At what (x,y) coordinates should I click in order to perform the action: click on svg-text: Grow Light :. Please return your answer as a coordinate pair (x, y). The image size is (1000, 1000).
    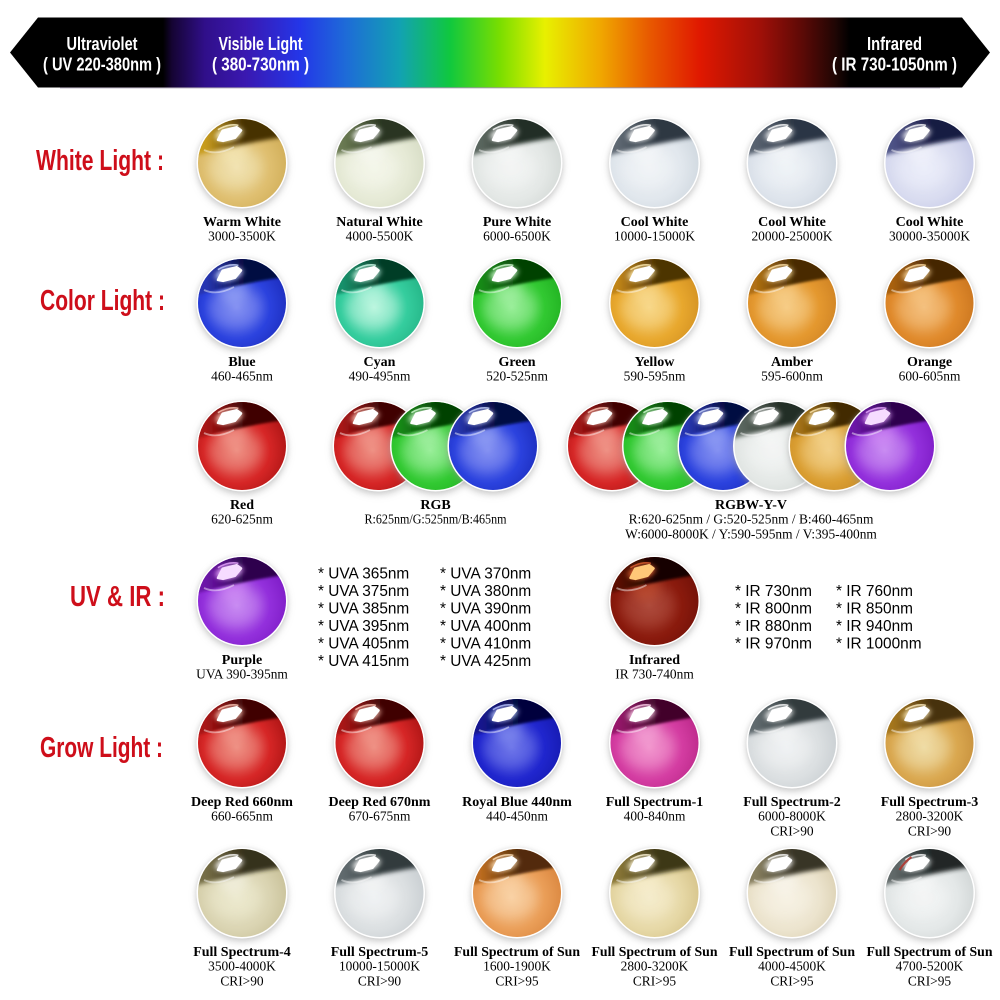
    Looking at the image, I should click on (101, 748).